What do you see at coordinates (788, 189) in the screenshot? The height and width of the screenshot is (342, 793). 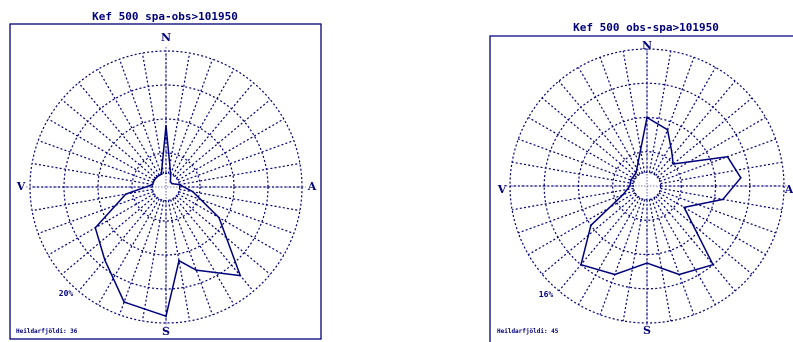 I see `right-east-label: A` at bounding box center [788, 189].